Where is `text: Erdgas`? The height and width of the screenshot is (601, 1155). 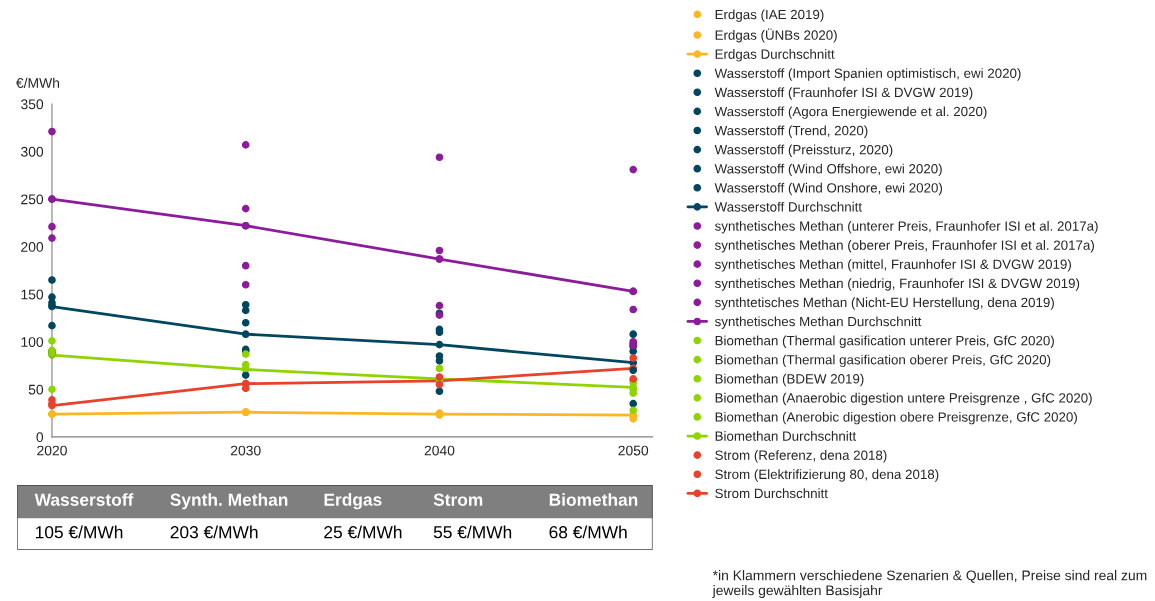 text: Erdgas is located at coordinates (353, 501).